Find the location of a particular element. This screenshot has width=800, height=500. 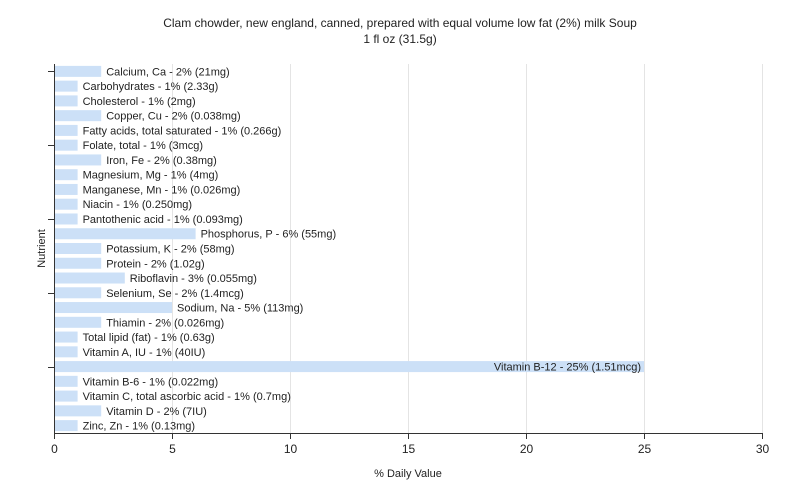

chart-subtitle: 1 fl oz (31.5g) is located at coordinates (400, 39).